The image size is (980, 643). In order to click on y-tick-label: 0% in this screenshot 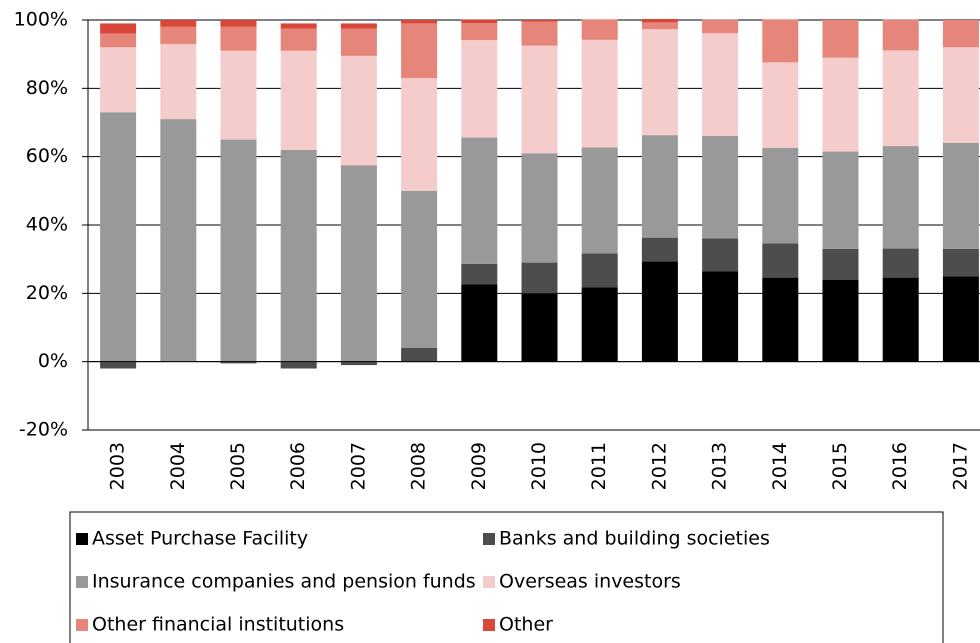, I will do `click(53, 361)`.